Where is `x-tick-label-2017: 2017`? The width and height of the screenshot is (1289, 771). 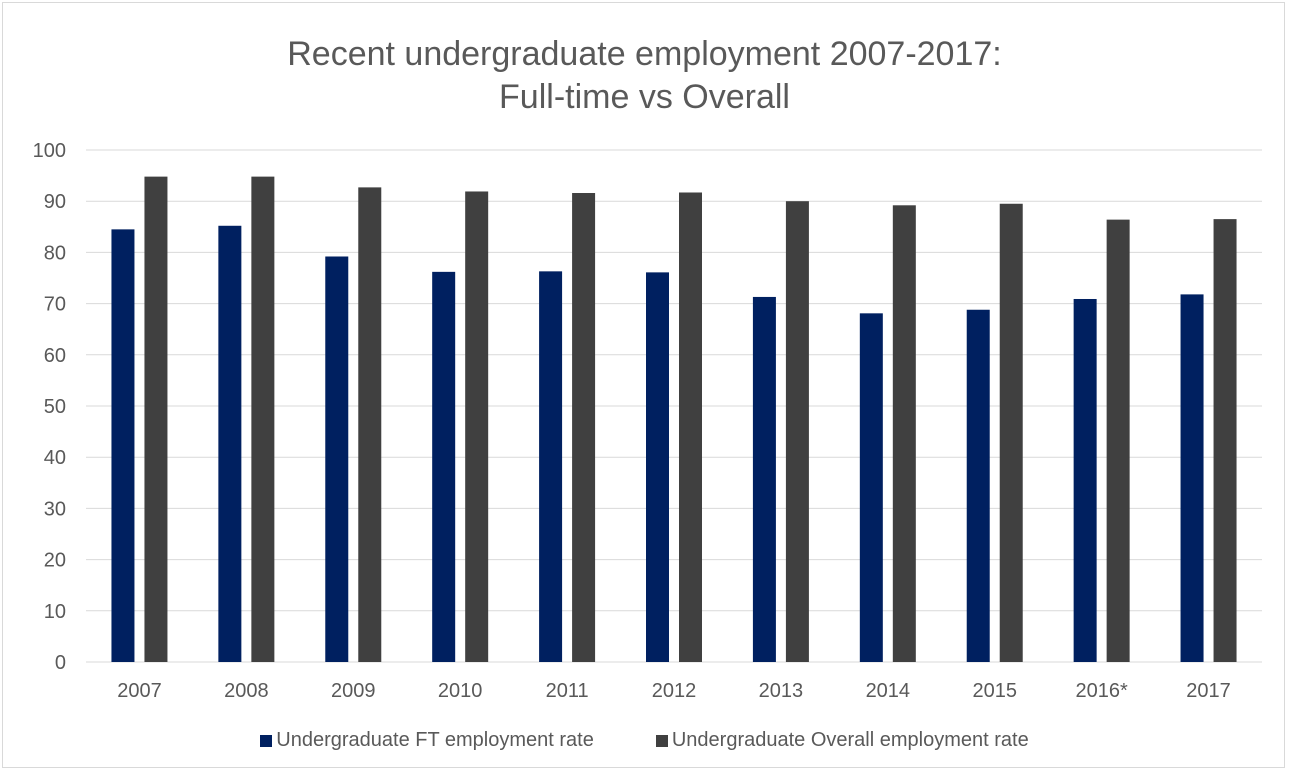 x-tick-label-2017: 2017 is located at coordinates (1208, 691).